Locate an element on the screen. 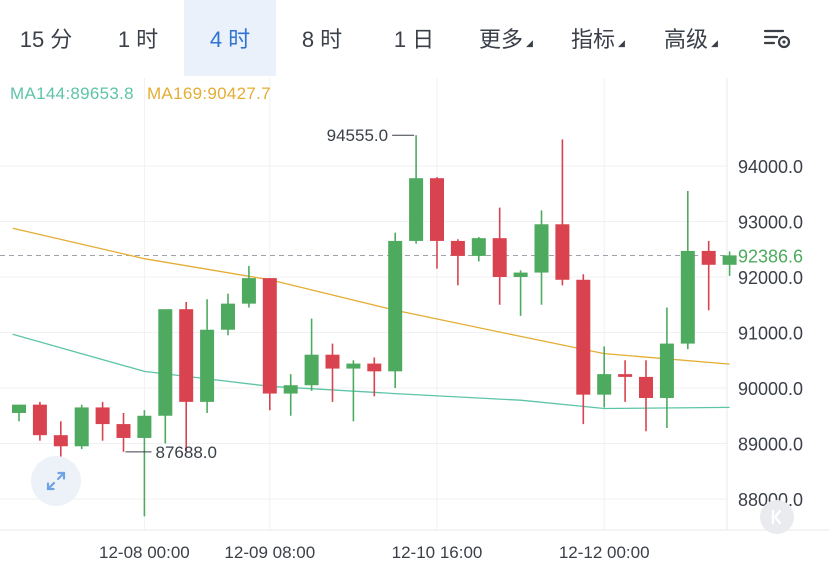 Image resolution: width=829 pixels, height=576 pixels. chart-settings-icon is located at coordinates (777, 39).